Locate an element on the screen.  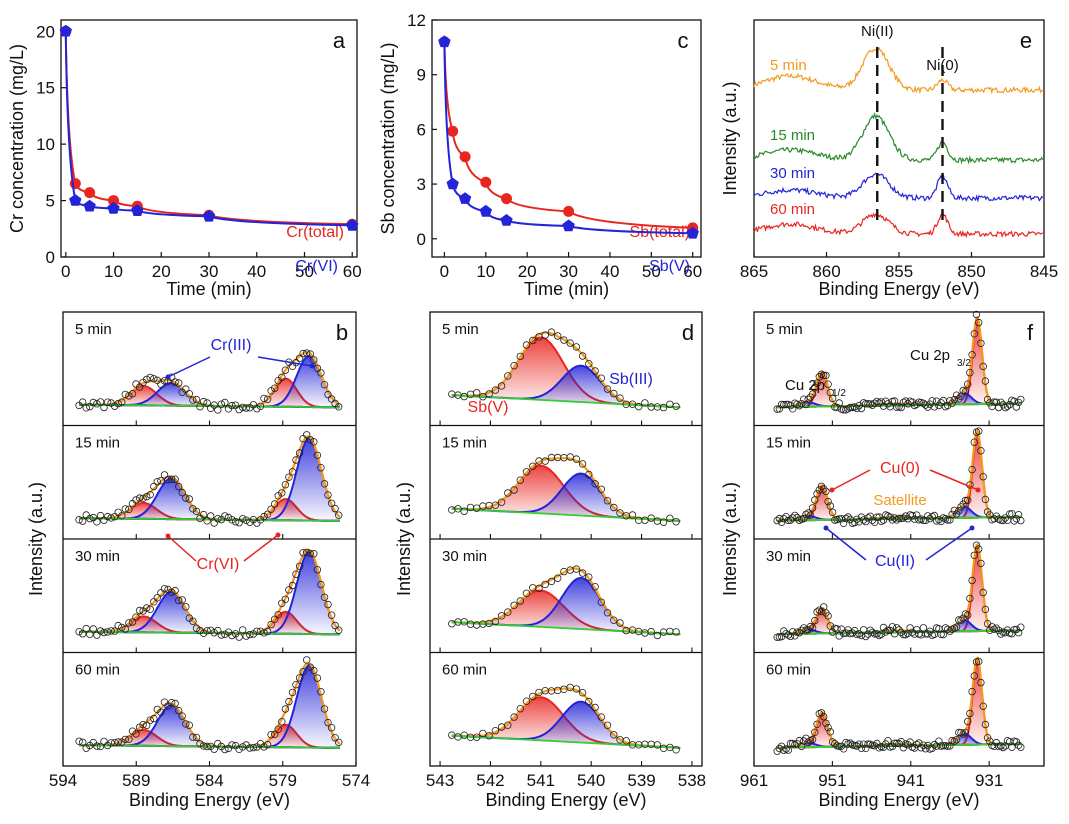
y-tick-label: 20 is located at coordinates (45, 31).